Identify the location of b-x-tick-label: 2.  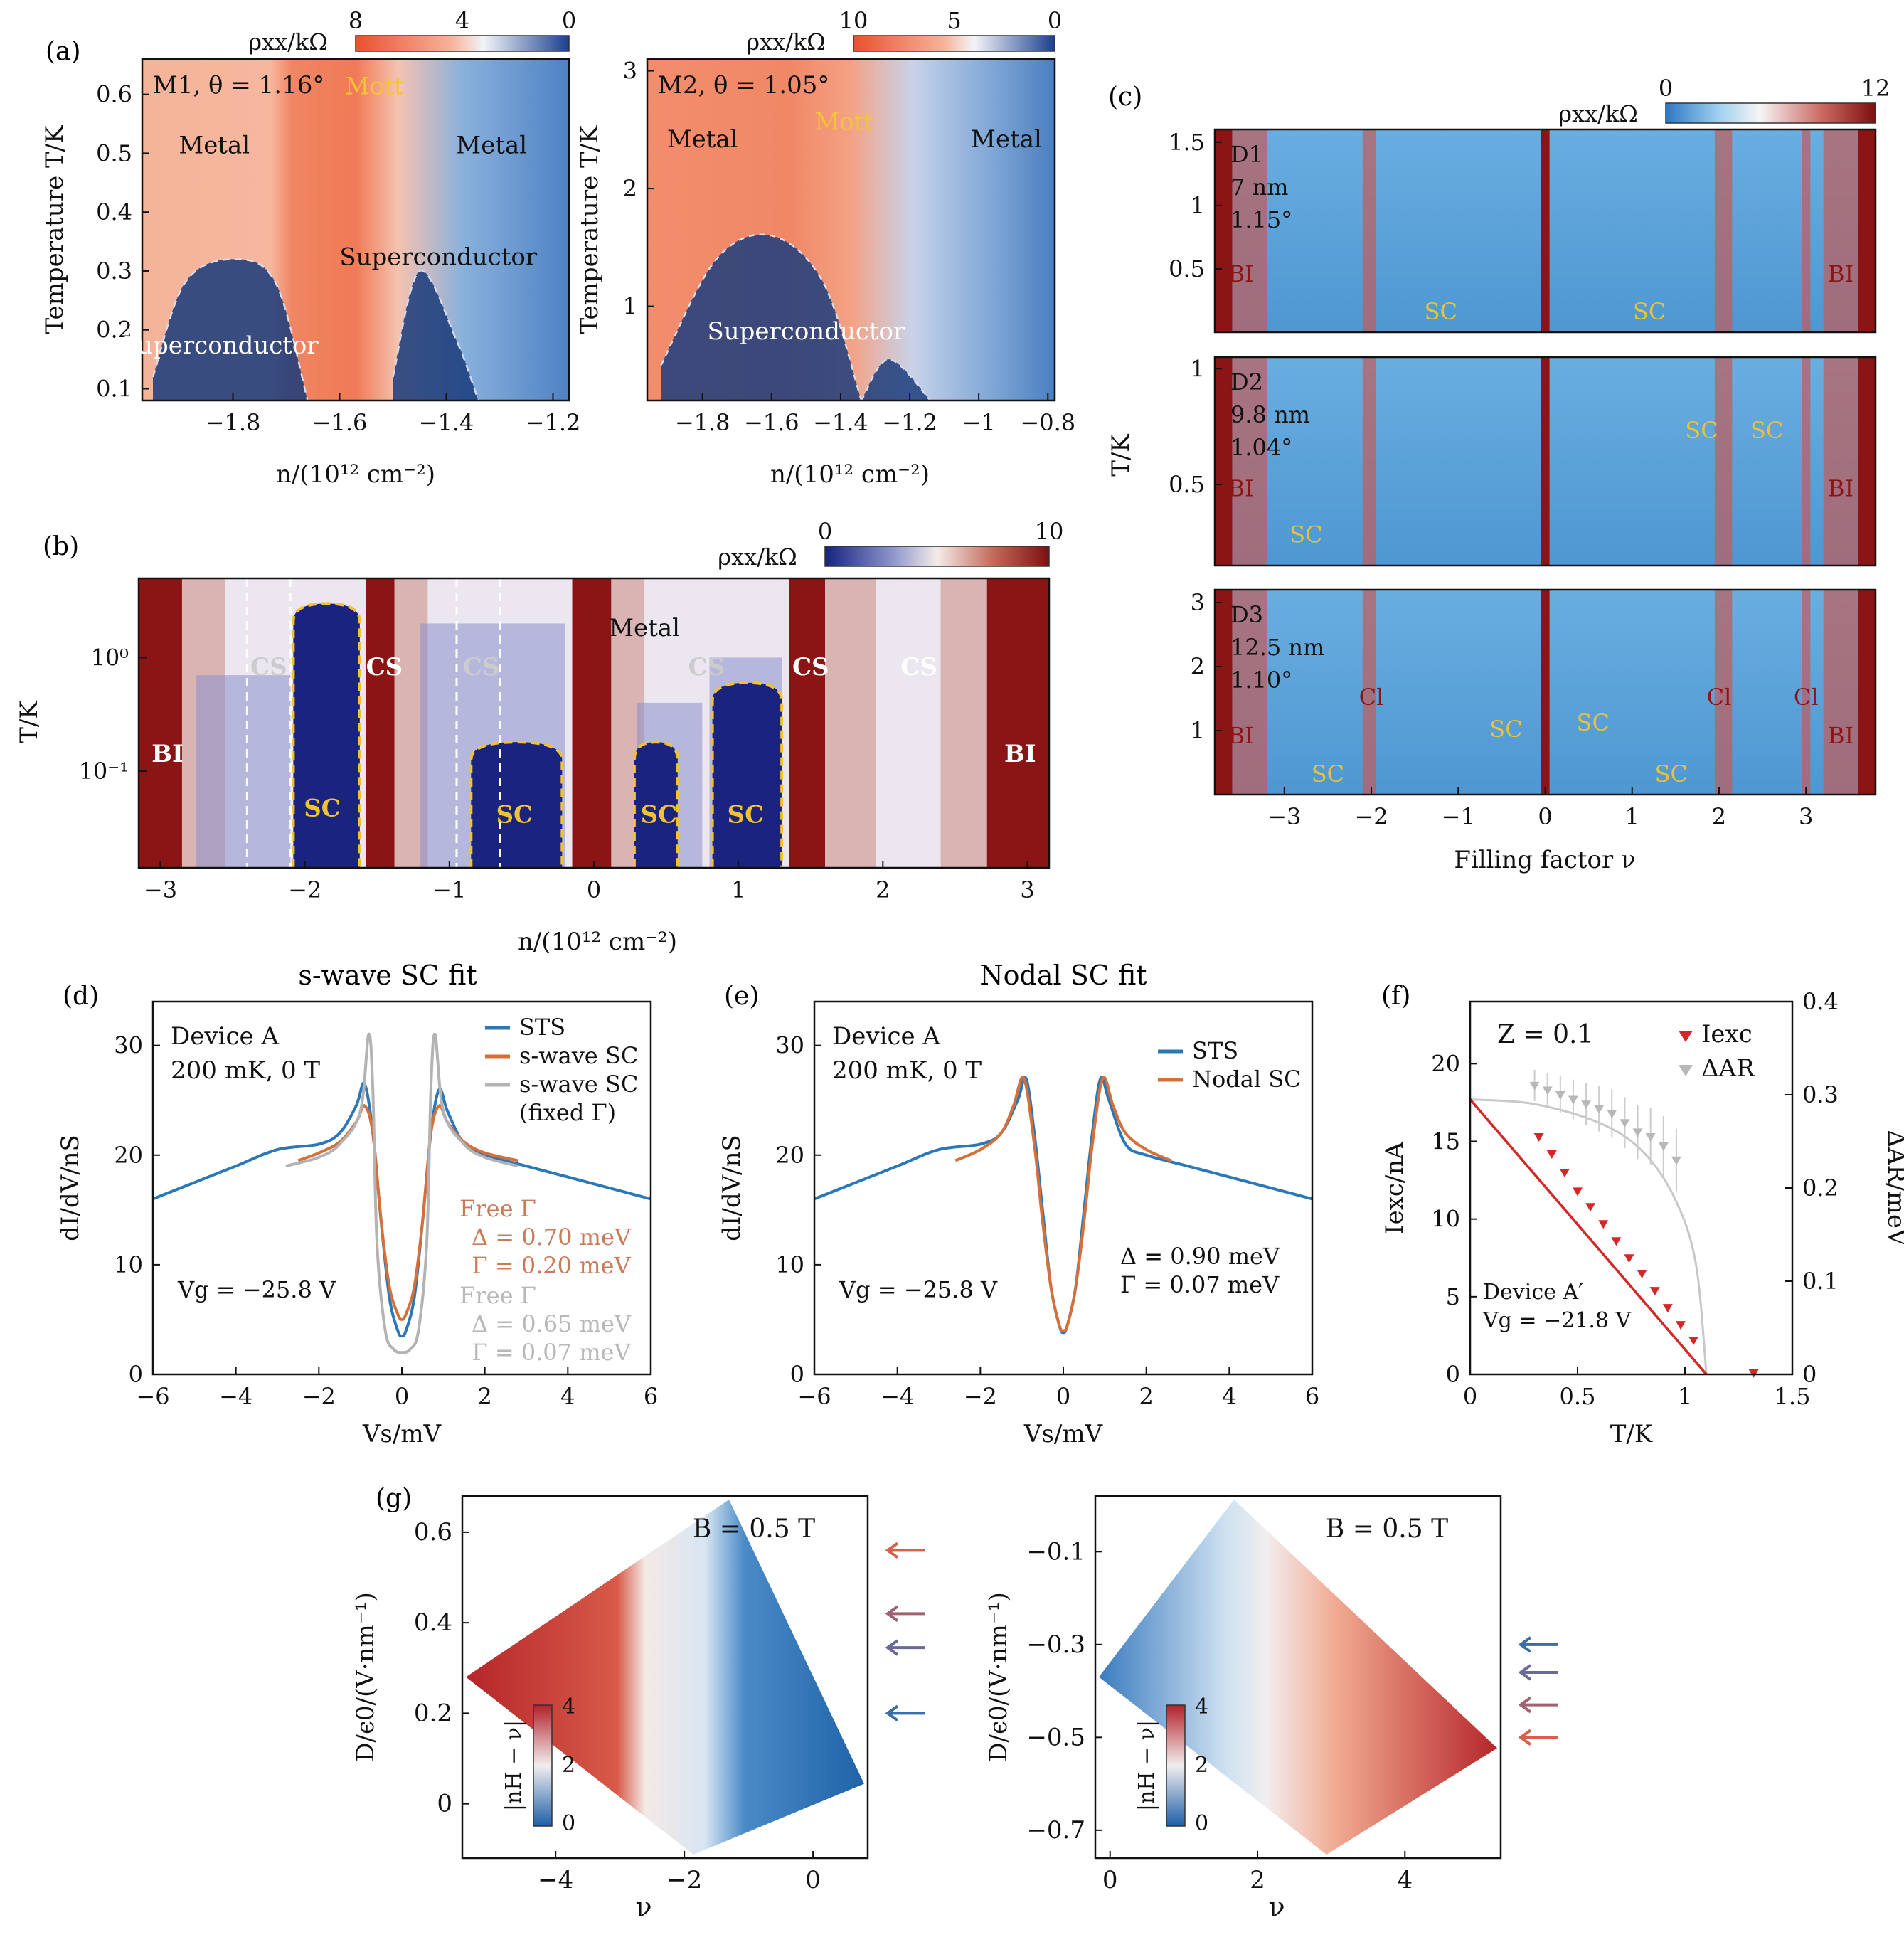
(883, 889).